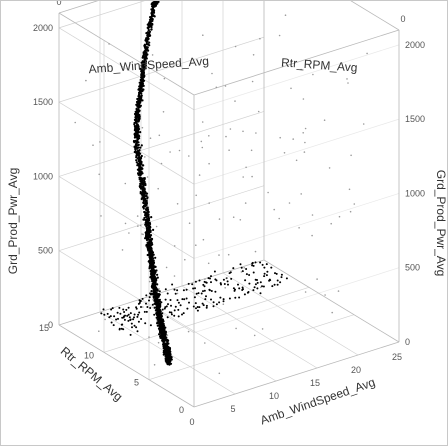 This screenshot has height=446, width=448. Describe the element at coordinates (206, 319) in the screenshot. I see `floor-grid-y` at that location.